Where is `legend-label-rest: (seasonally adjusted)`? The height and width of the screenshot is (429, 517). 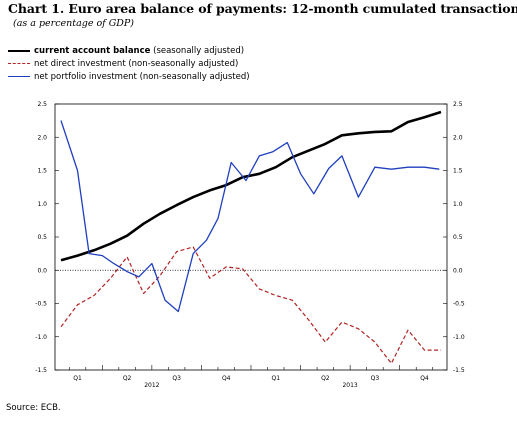 legend-label-rest: (seasonally adjusted) is located at coordinates (197, 50).